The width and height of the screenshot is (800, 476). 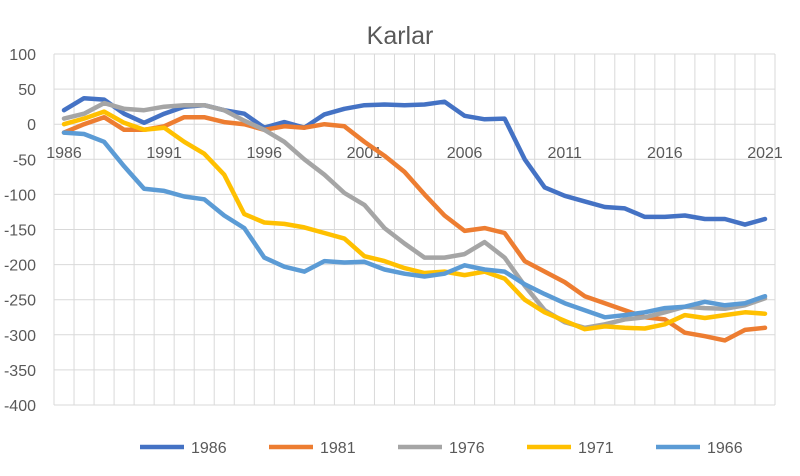 What do you see at coordinates (209, 448) in the screenshot?
I see `legend-label: 1986` at bounding box center [209, 448].